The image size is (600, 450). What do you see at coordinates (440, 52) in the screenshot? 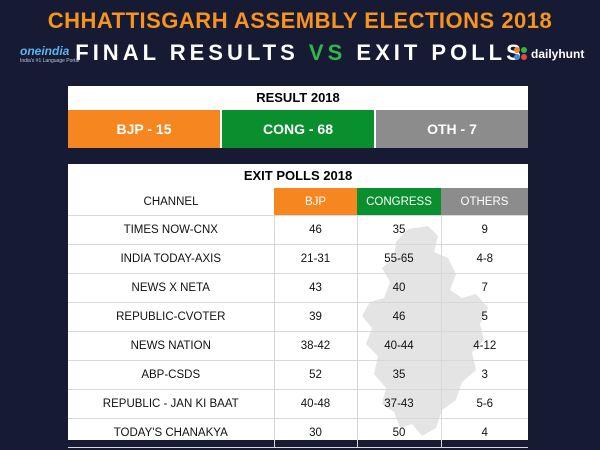
I see `subtitle-exit-polls: EXIT POLLS` at bounding box center [440, 52].